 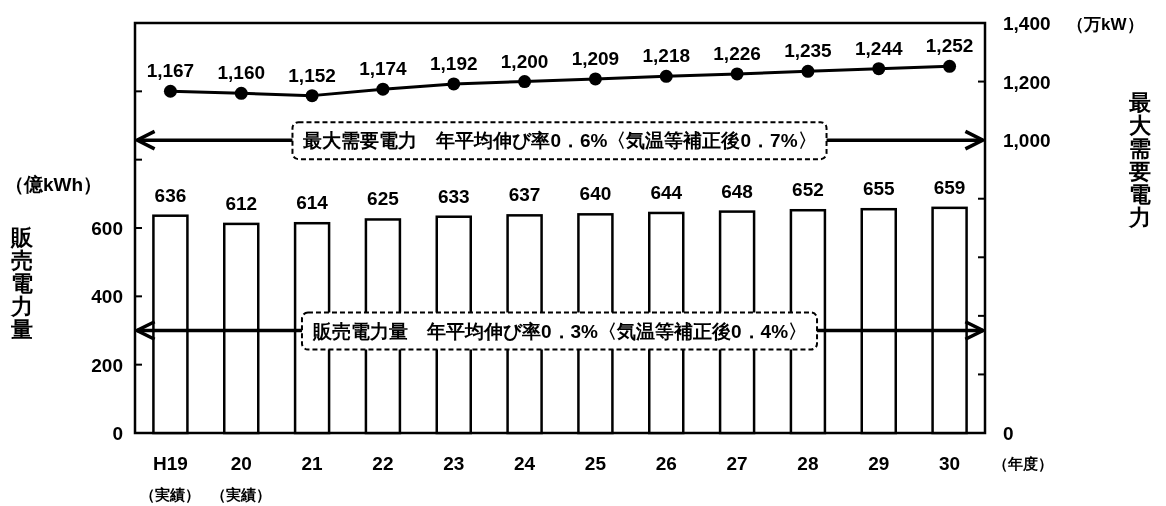 What do you see at coordinates (1027, 23) in the screenshot?
I see `y2-tick-label: 1,400` at bounding box center [1027, 23].